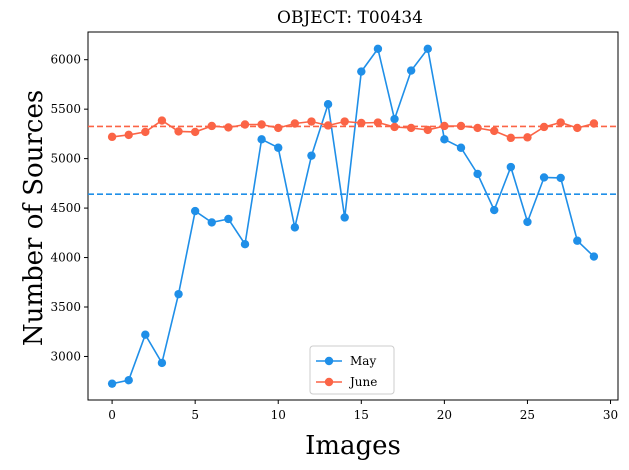  I want to click on legend-label-june: June, so click(362, 382).